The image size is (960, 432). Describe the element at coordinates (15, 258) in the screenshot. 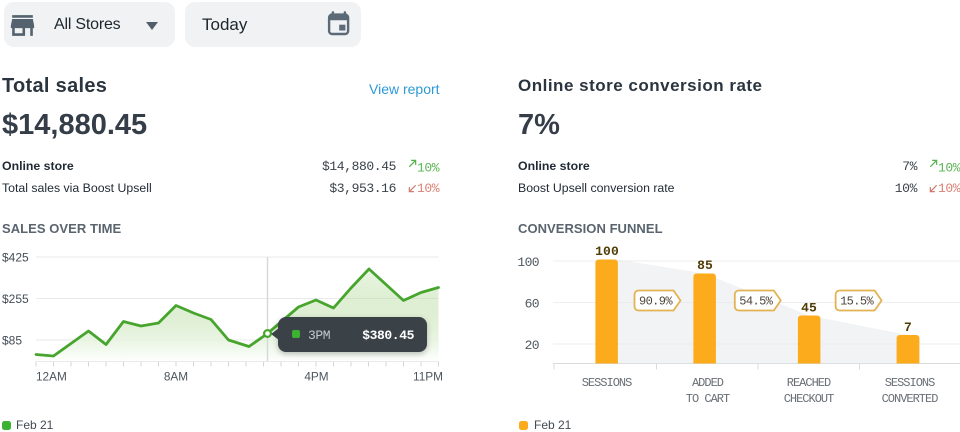

I see `svg-text: $425` at that location.